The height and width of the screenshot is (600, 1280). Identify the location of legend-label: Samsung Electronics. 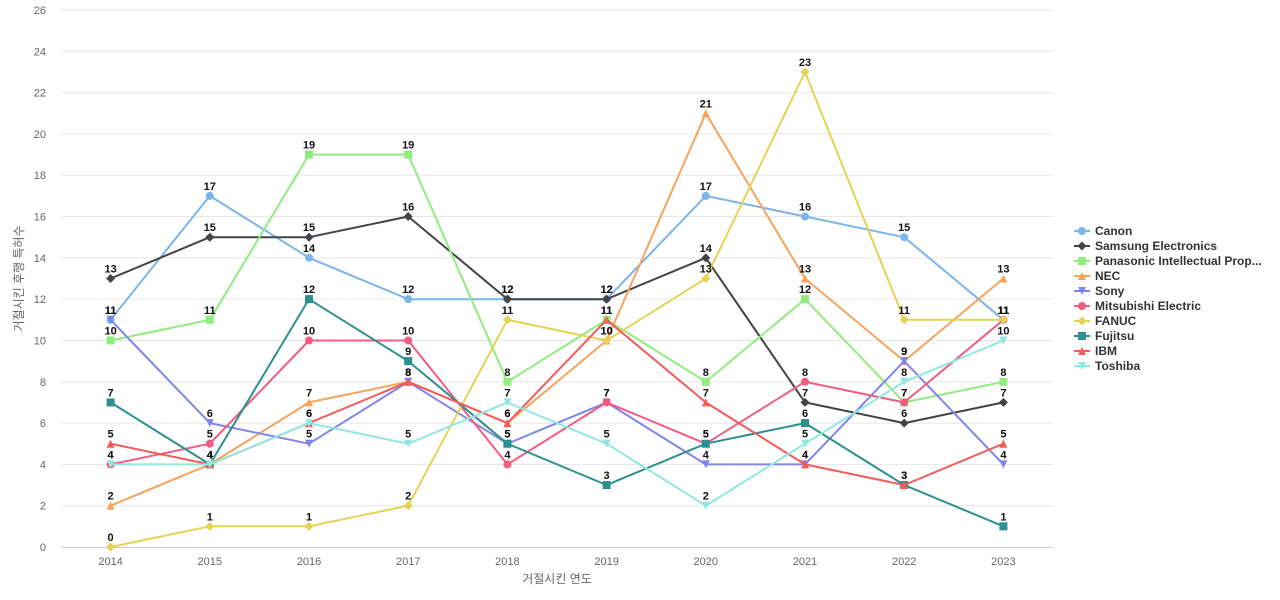
(1156, 246).